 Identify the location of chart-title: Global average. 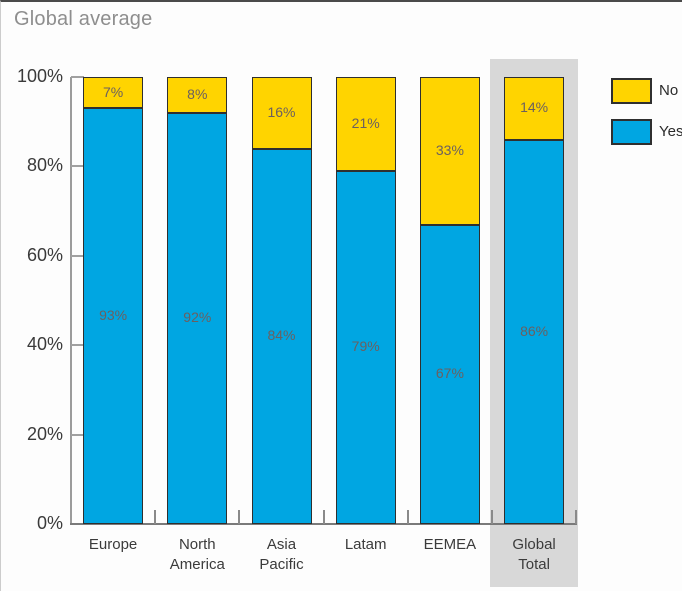
(83, 19).